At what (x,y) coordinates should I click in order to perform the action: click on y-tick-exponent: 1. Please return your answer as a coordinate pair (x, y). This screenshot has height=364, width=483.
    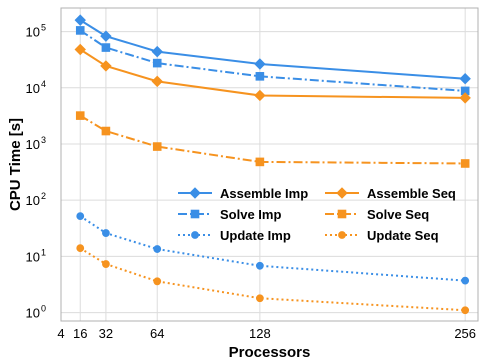
    Looking at the image, I should click on (43, 252).